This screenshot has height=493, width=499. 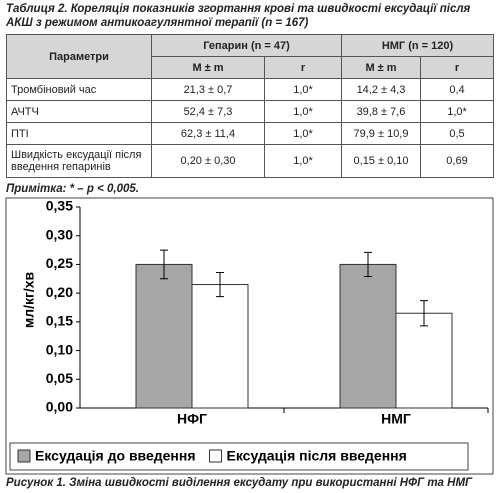 I want to click on table-cell: 62,3 ± 11,4, so click(x=208, y=133).